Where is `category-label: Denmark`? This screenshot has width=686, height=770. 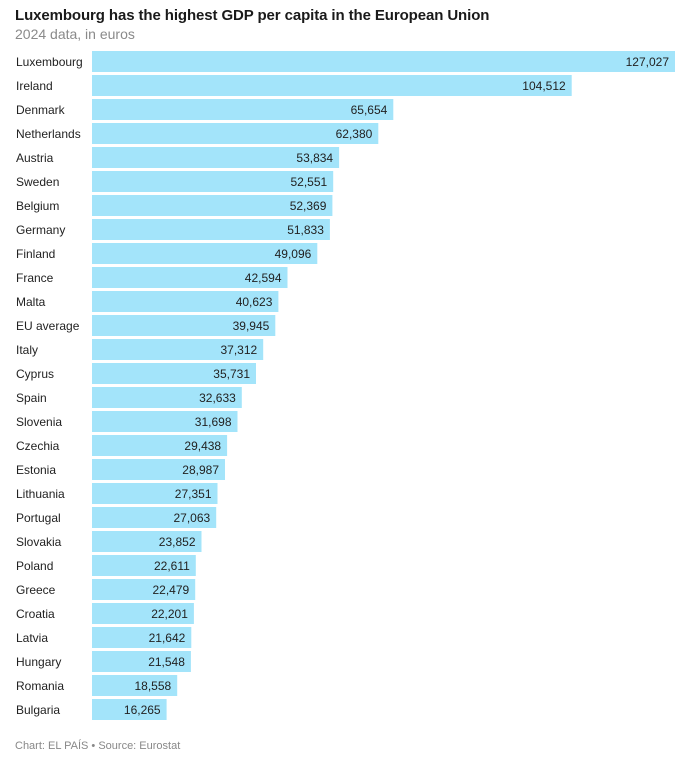 category-label: Denmark is located at coordinates (41, 110).